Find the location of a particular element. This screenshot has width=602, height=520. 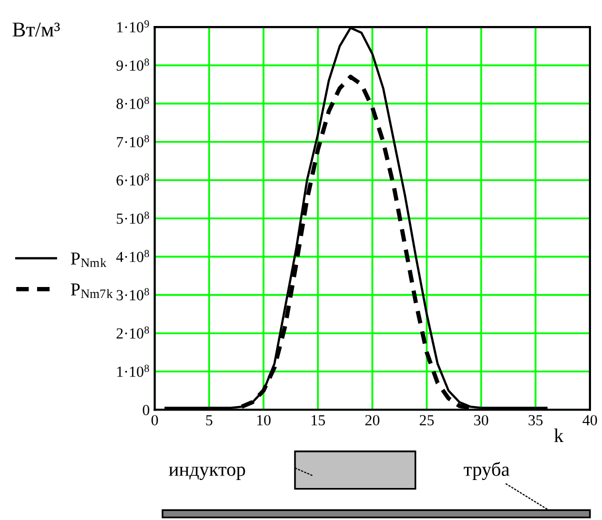

x-tick-label: 20 is located at coordinates (372, 420).